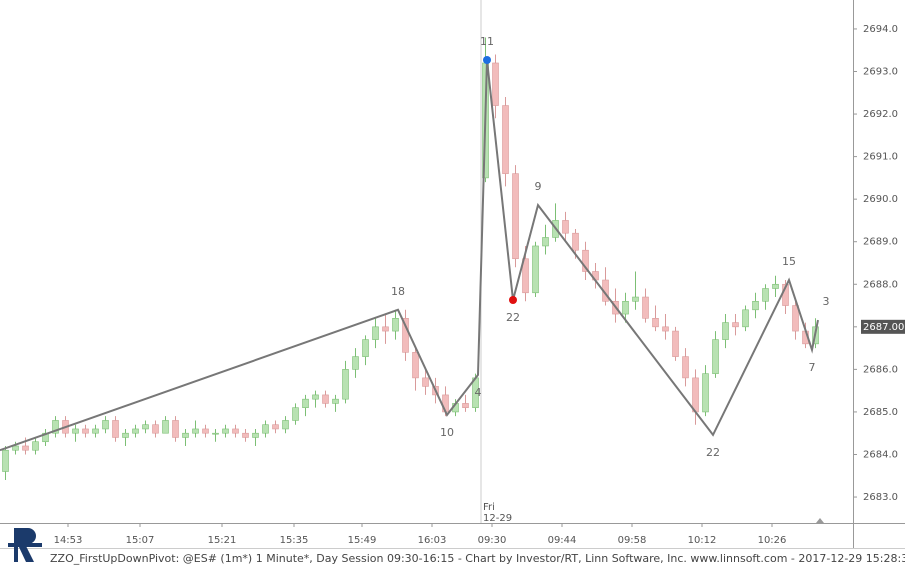  Describe the element at coordinates (222, 540) in the screenshot. I see `x-tick-label: 15:21` at that location.